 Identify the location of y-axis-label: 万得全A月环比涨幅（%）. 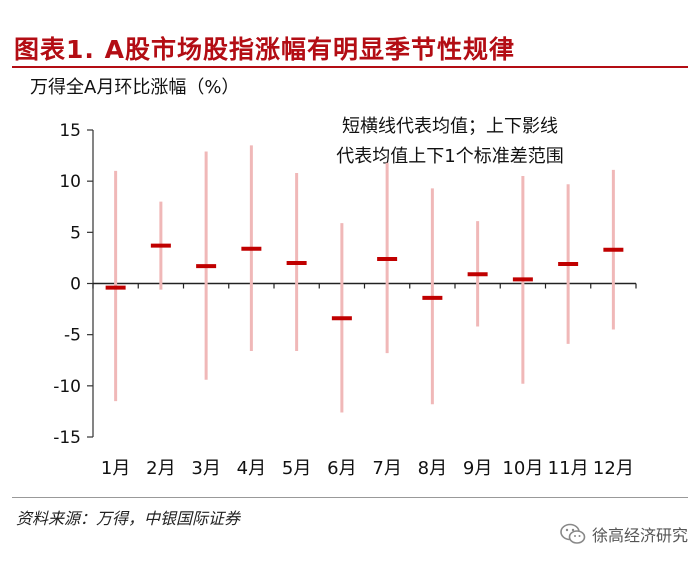
(134, 87).